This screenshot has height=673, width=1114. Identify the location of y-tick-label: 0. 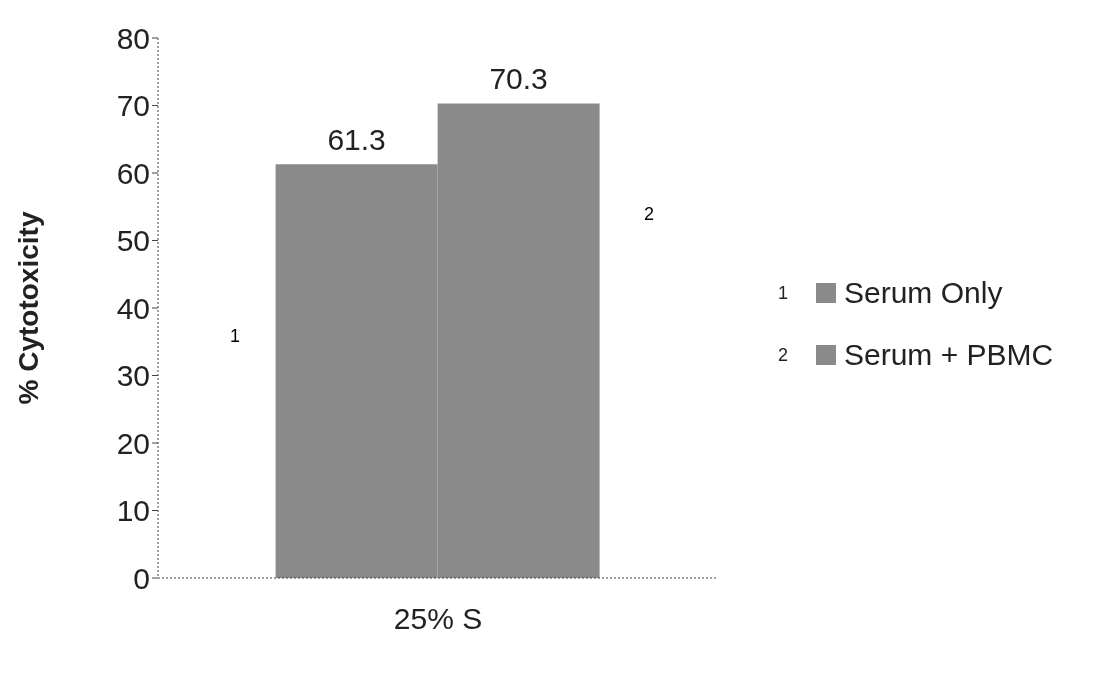
(141, 578).